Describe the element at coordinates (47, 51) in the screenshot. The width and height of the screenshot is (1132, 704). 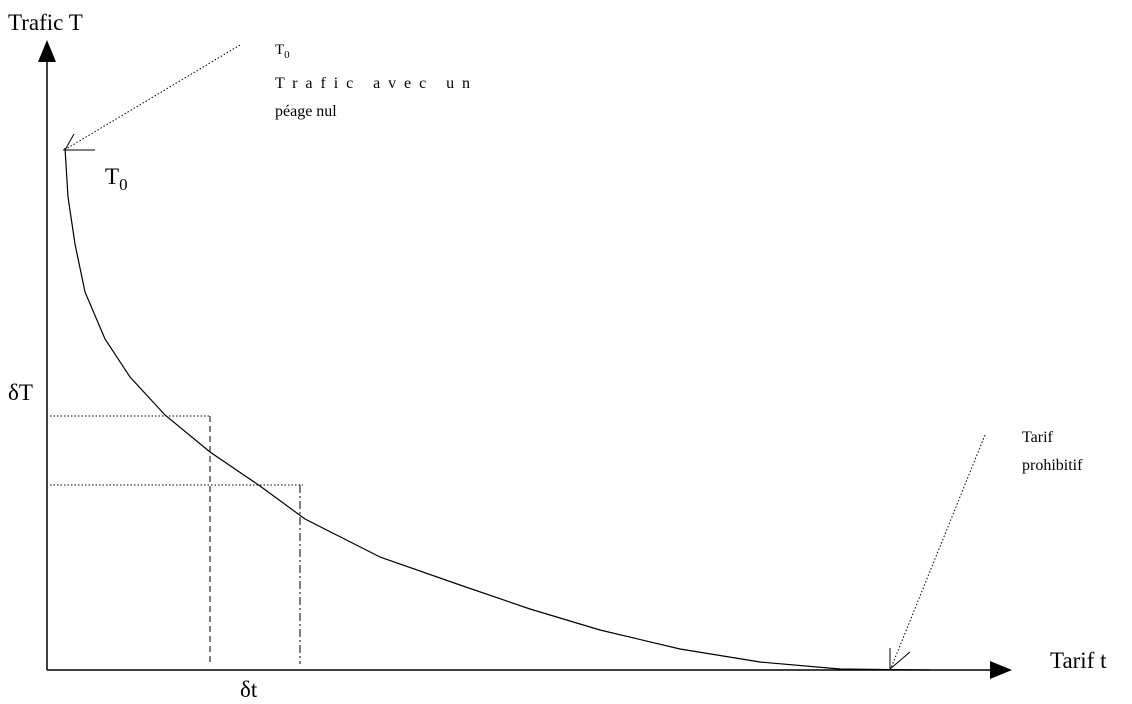
I see `y-axis-arrow` at that location.